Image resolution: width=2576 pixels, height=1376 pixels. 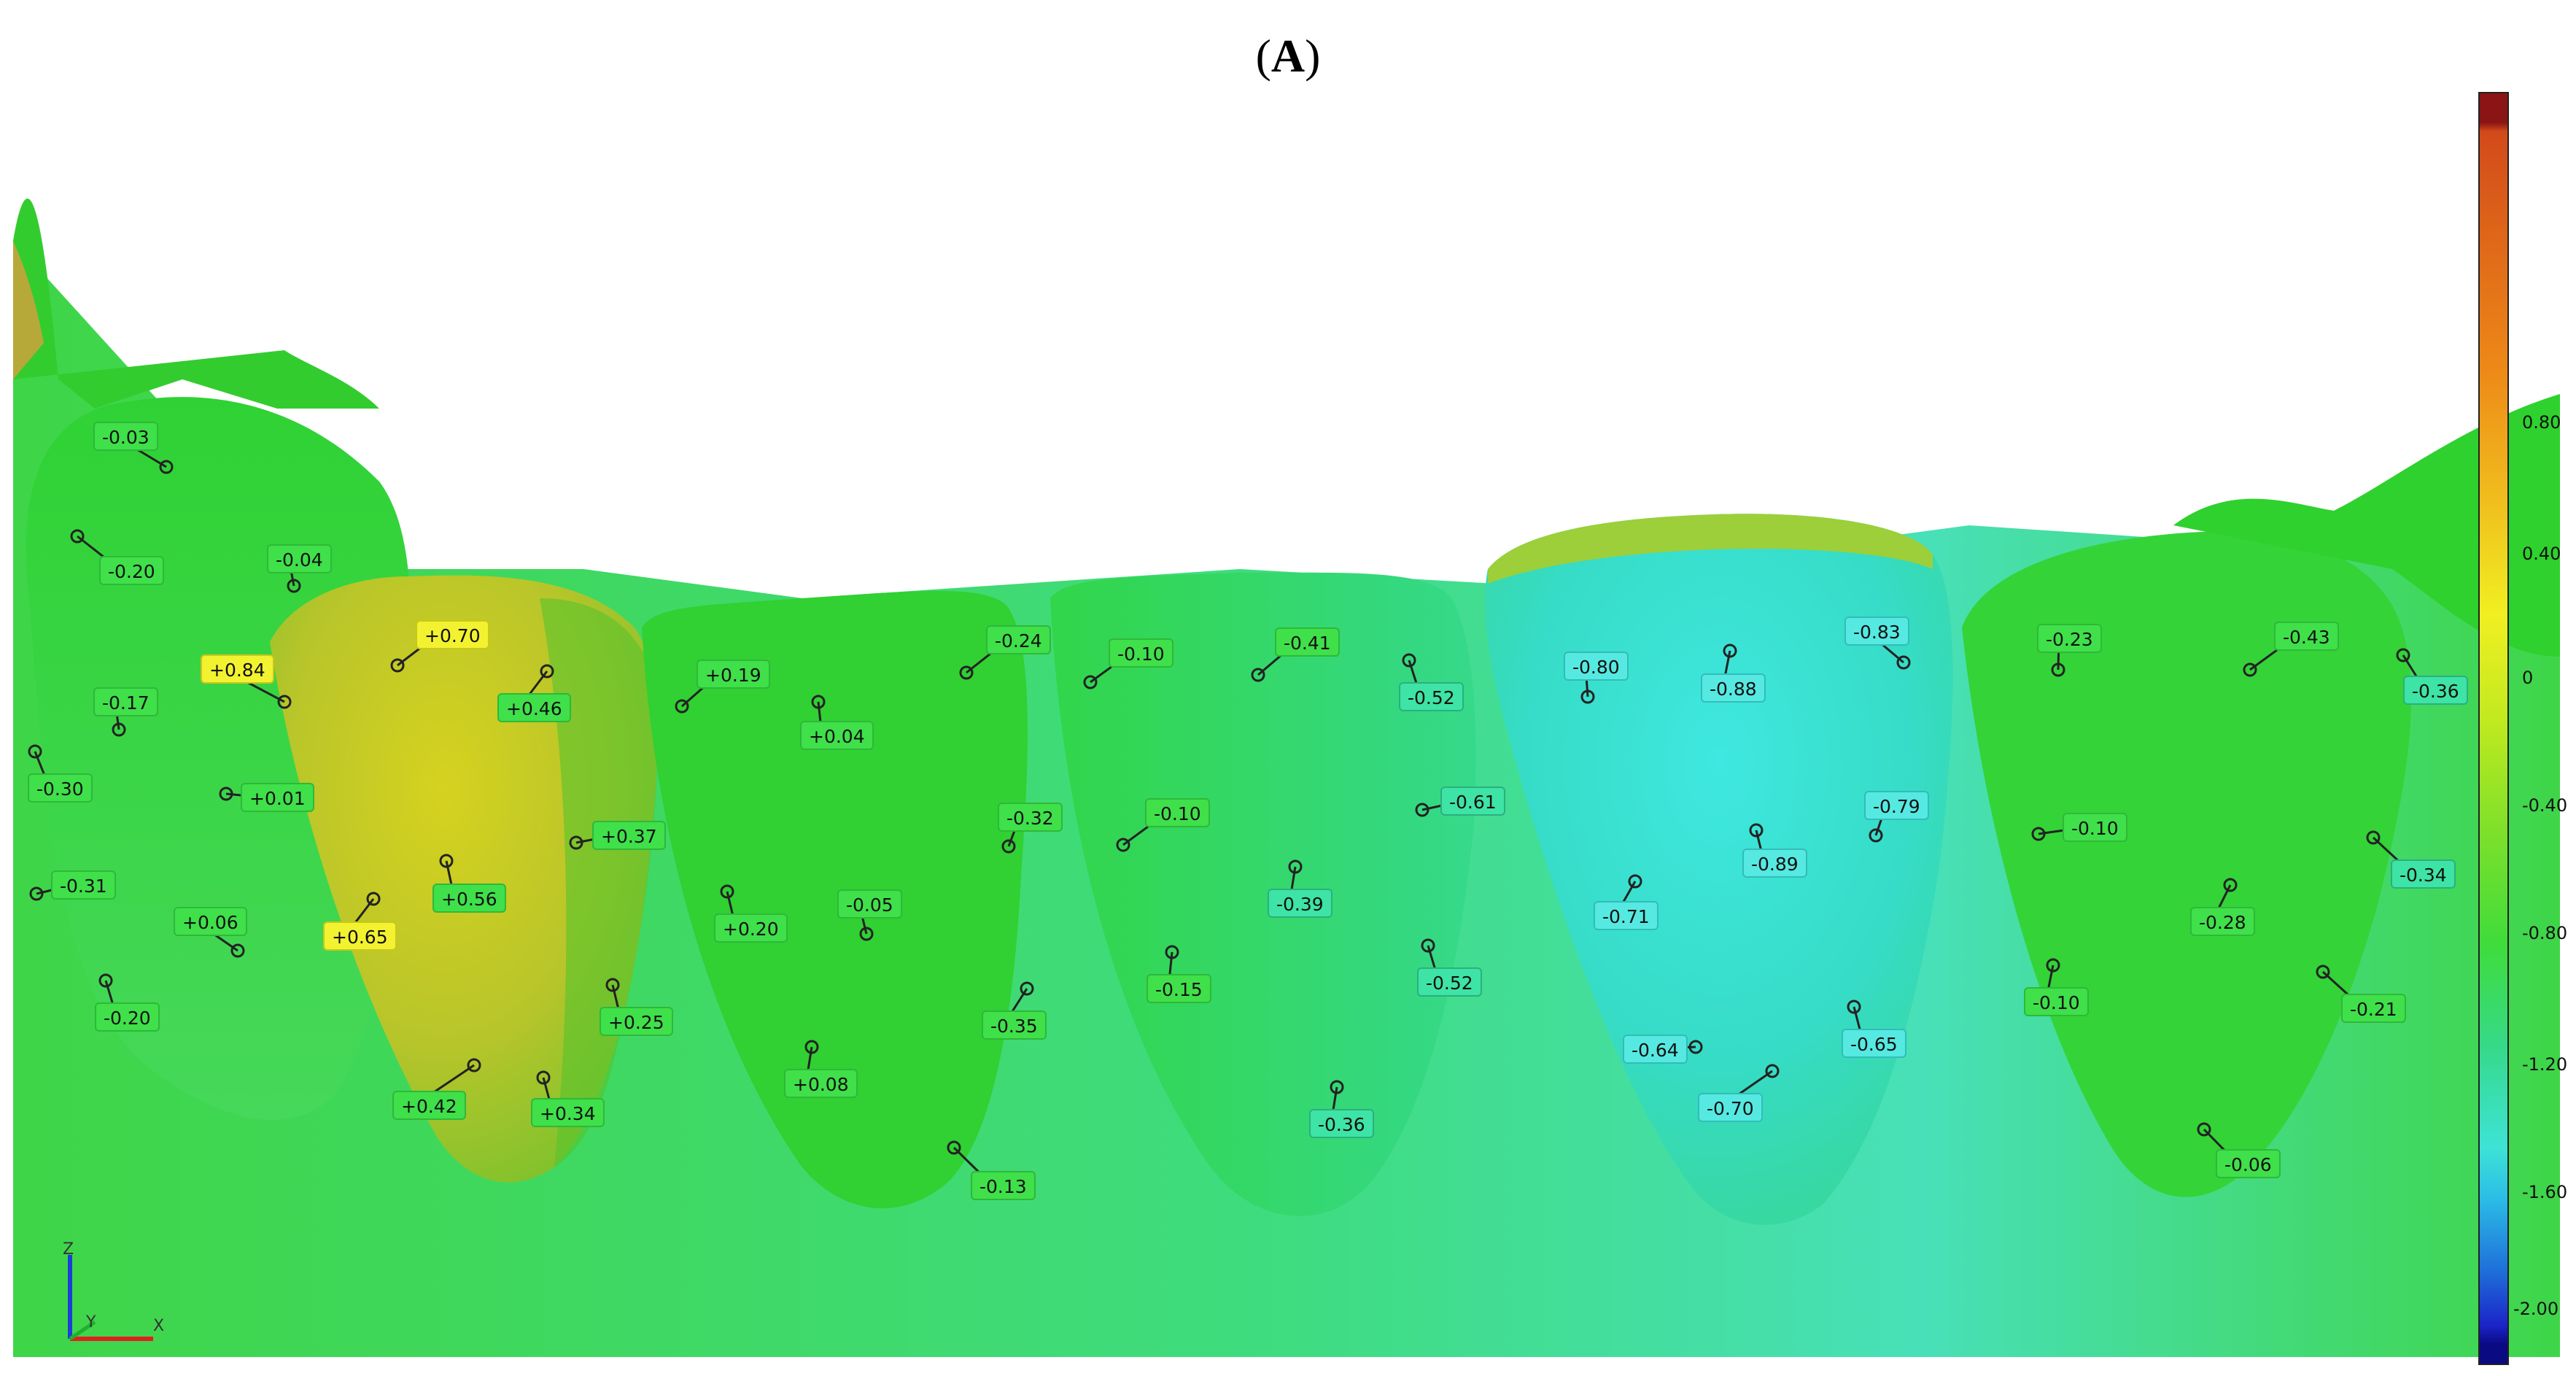 What do you see at coordinates (734, 675) in the screenshot?
I see `measurement-label: +0.19` at bounding box center [734, 675].